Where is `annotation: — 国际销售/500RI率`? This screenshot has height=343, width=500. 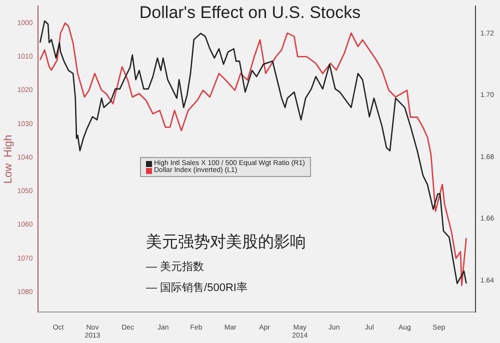 annotation: — 国际销售/500RI率 is located at coordinates (197, 287).